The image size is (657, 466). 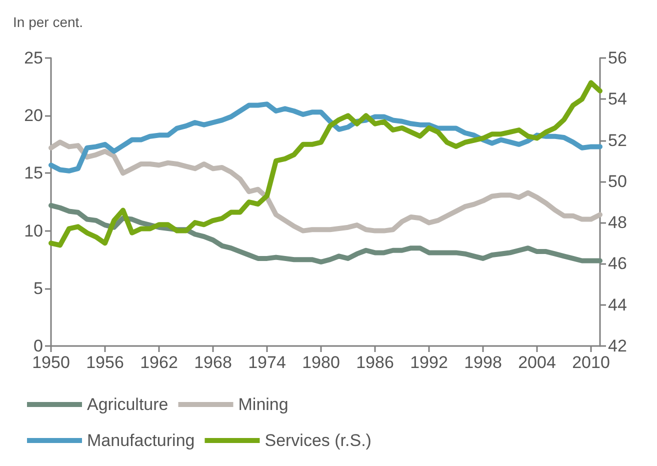 I want to click on x-tick-label: 1956, so click(x=105, y=362).